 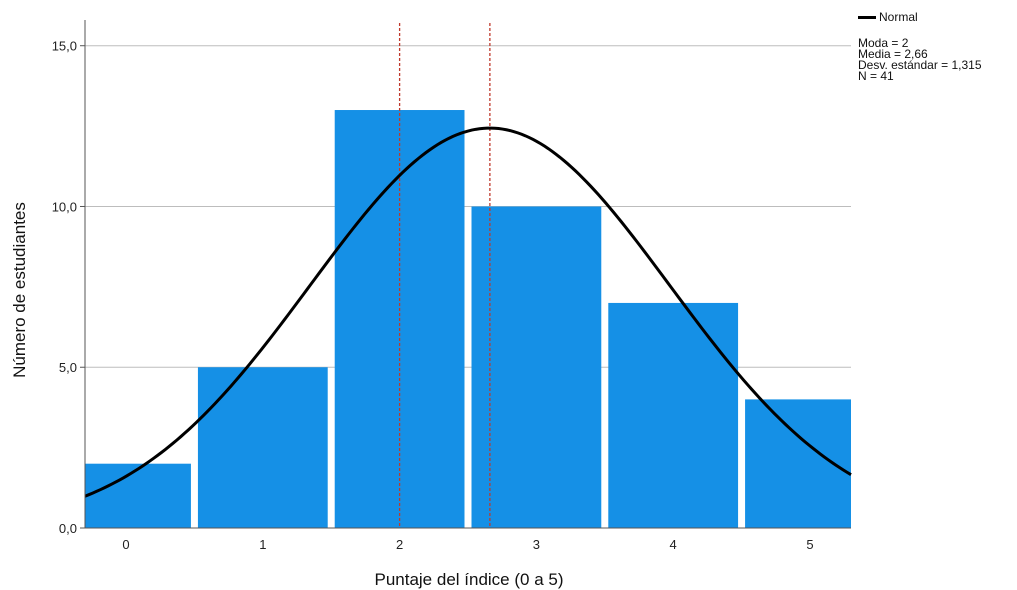 I want to click on stat-n: N = 41, so click(x=876, y=76).